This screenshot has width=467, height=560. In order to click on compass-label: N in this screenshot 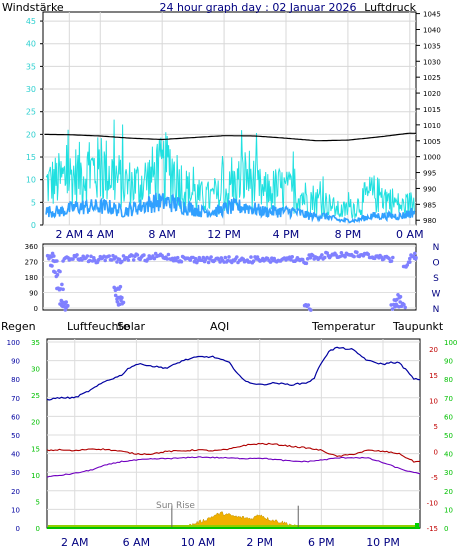, I will do `click(436, 248)`.